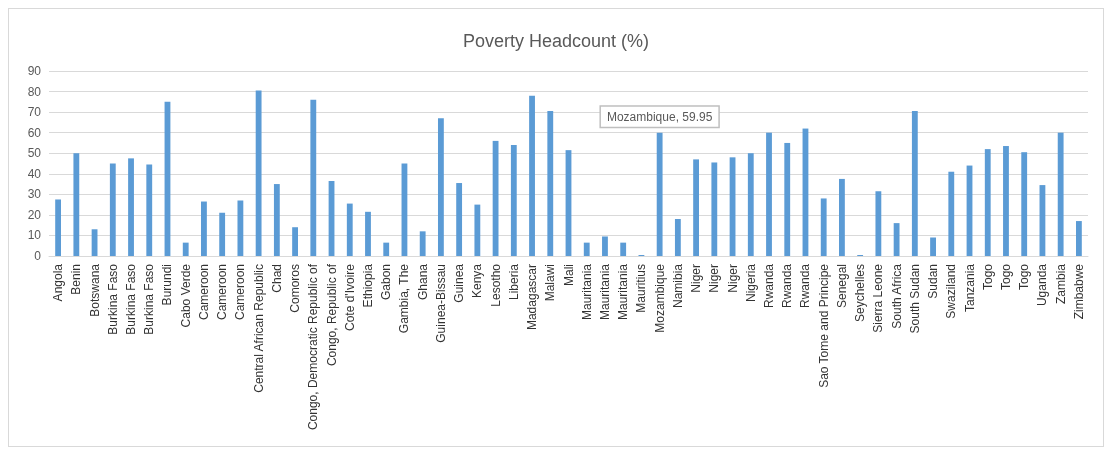 The height and width of the screenshot is (455, 1112). What do you see at coordinates (276, 278) in the screenshot?
I see `x-tick-label: Chad` at bounding box center [276, 278].